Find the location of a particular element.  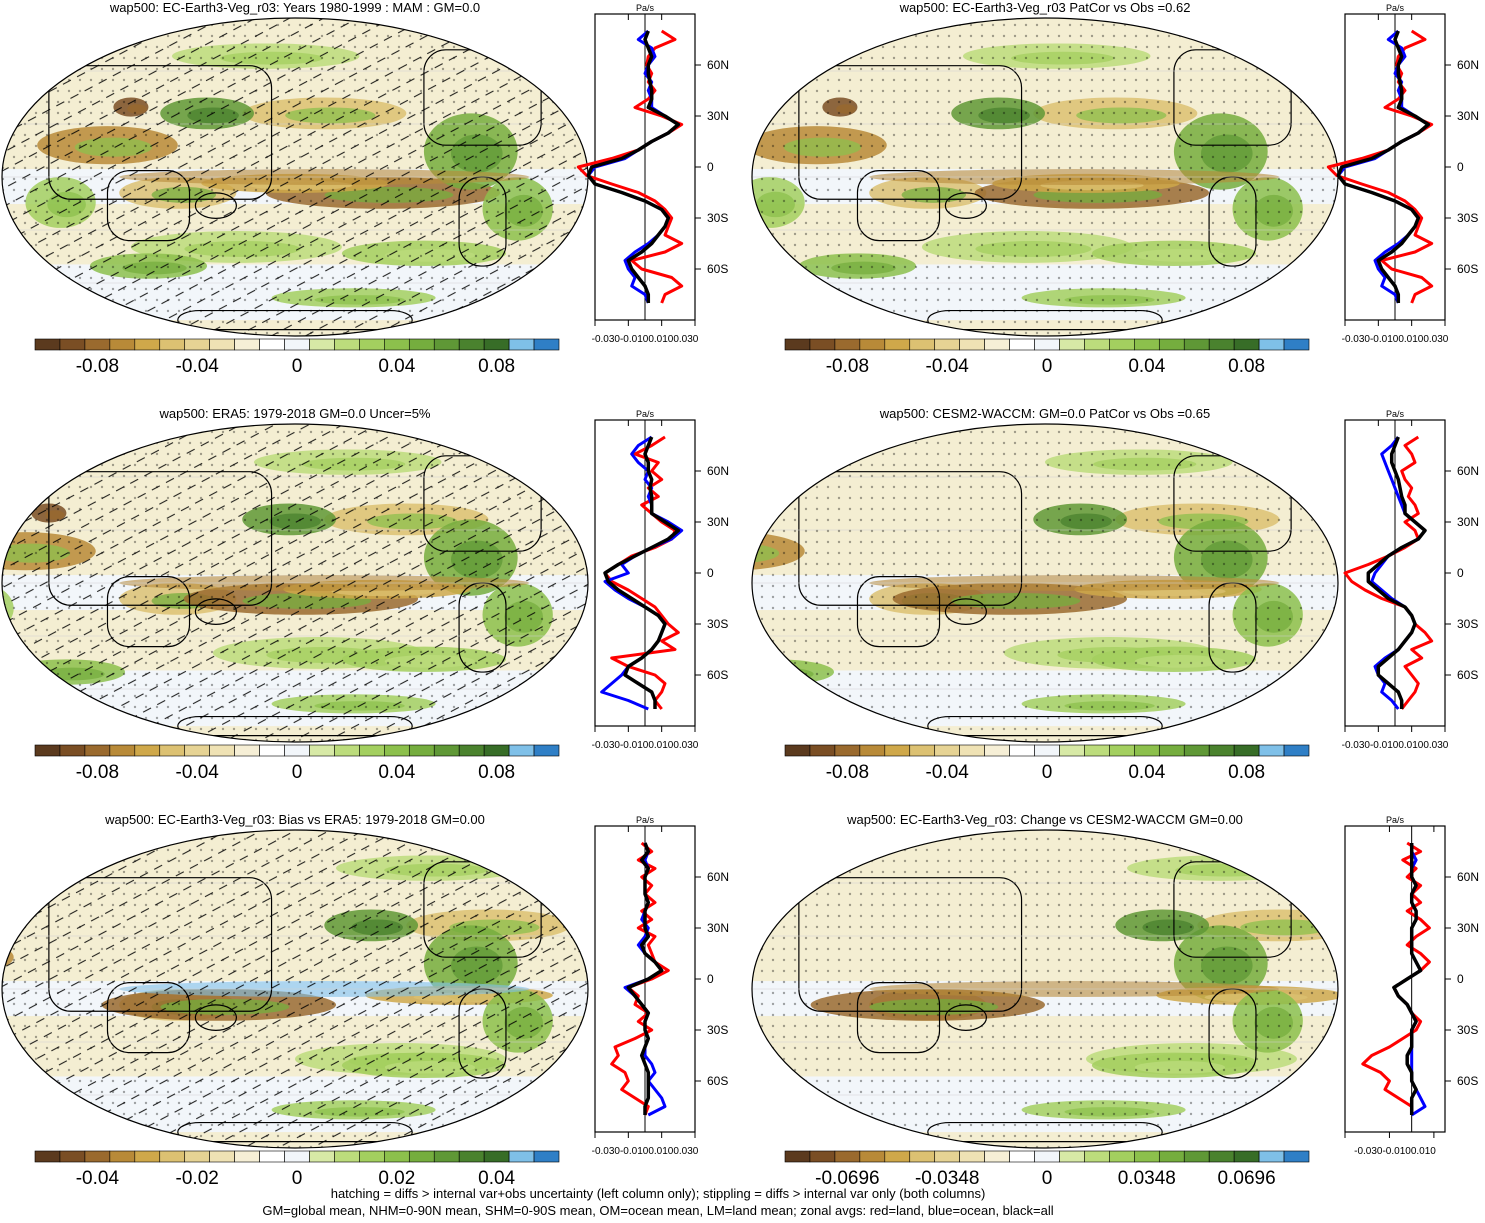

colorbar-tick-label: -0.08 is located at coordinates (847, 366).